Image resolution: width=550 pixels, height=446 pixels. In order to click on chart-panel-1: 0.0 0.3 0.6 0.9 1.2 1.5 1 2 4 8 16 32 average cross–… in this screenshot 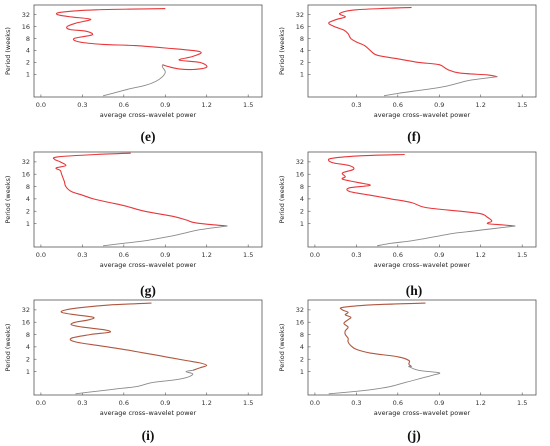, I will do `click(133, 74)`.